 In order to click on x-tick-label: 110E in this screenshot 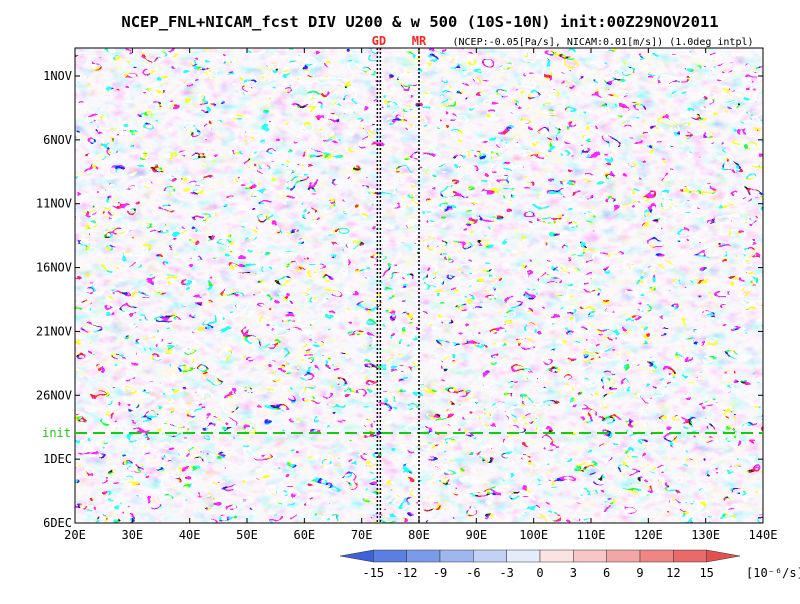, I will do `click(591, 535)`.